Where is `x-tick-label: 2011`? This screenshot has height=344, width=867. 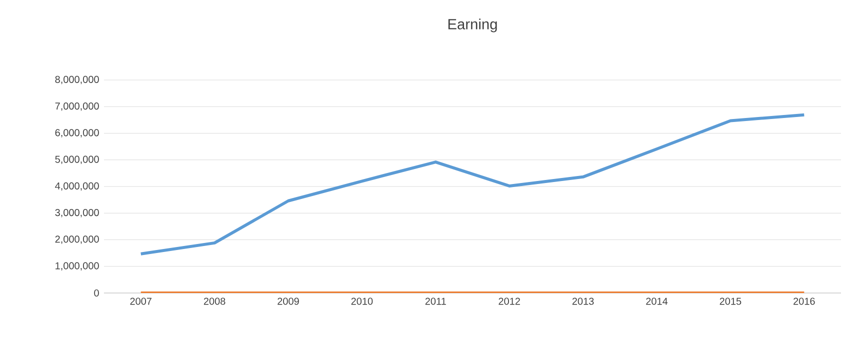
x-tick-label: 2011 is located at coordinates (435, 301).